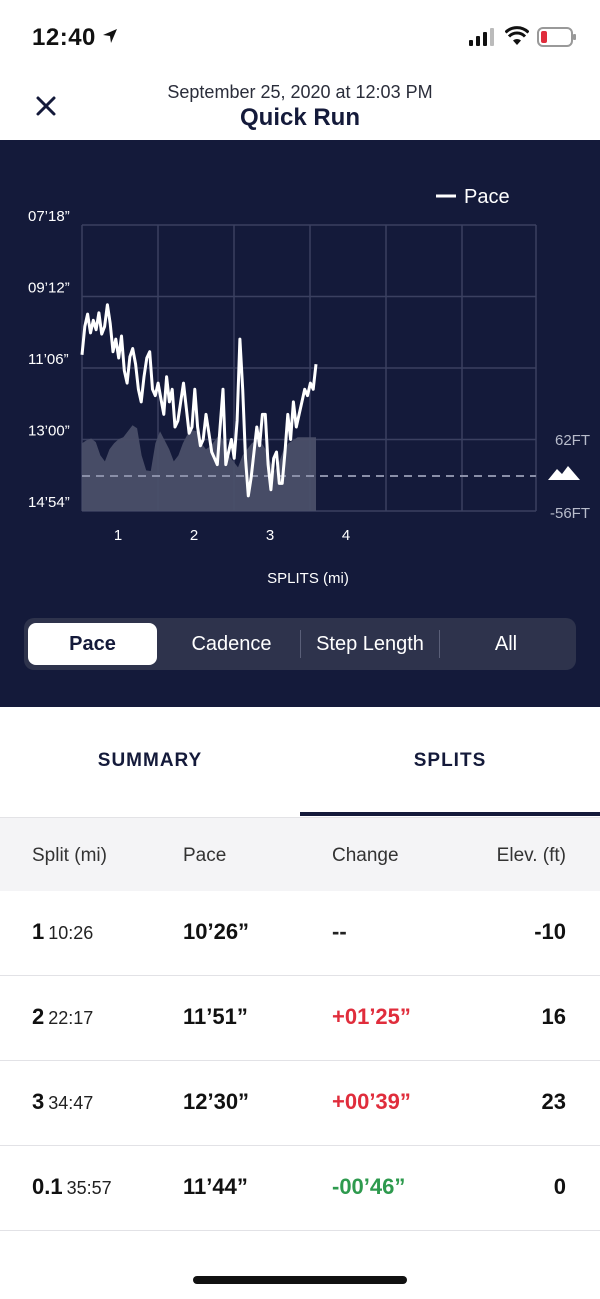  Describe the element at coordinates (38, 1016) in the screenshot. I see `split-number: 2` at that location.